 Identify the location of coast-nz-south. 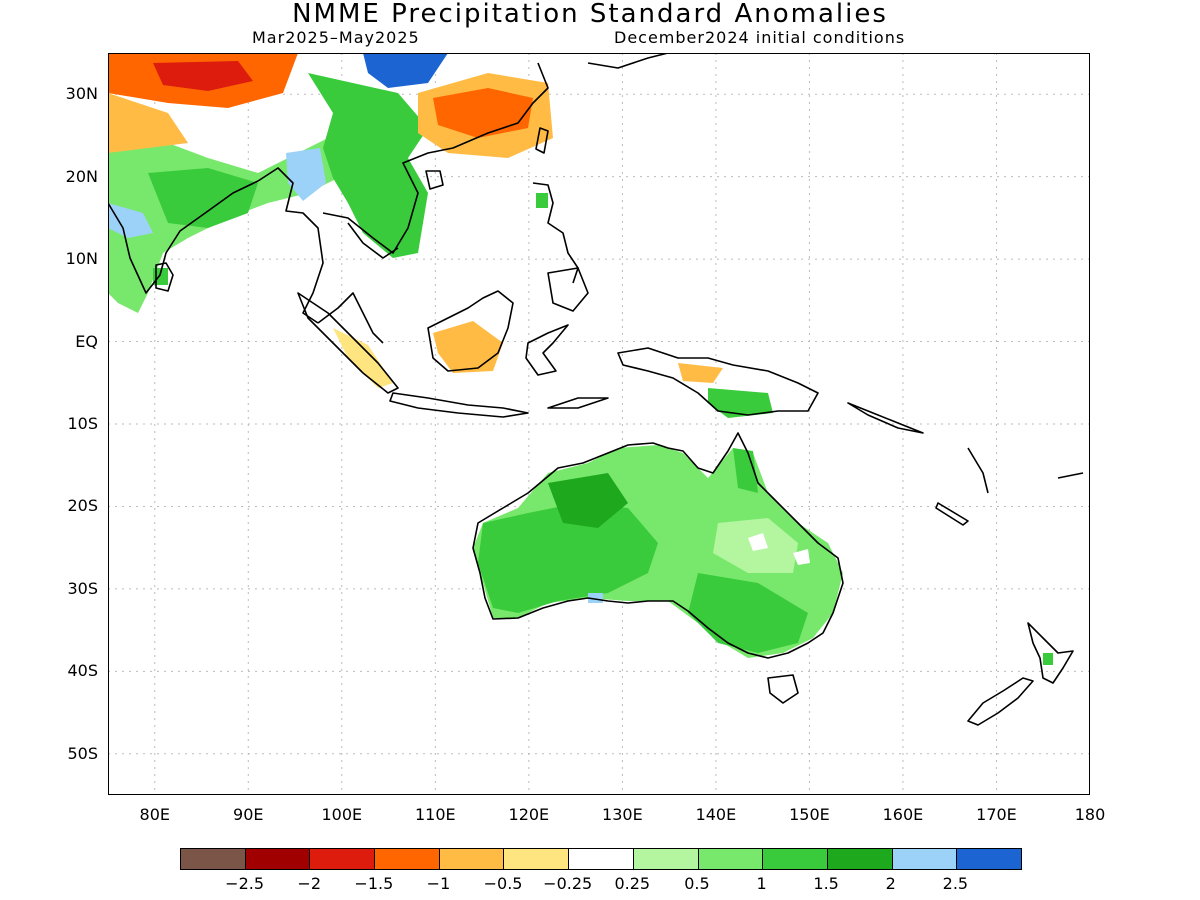
(1000, 701).